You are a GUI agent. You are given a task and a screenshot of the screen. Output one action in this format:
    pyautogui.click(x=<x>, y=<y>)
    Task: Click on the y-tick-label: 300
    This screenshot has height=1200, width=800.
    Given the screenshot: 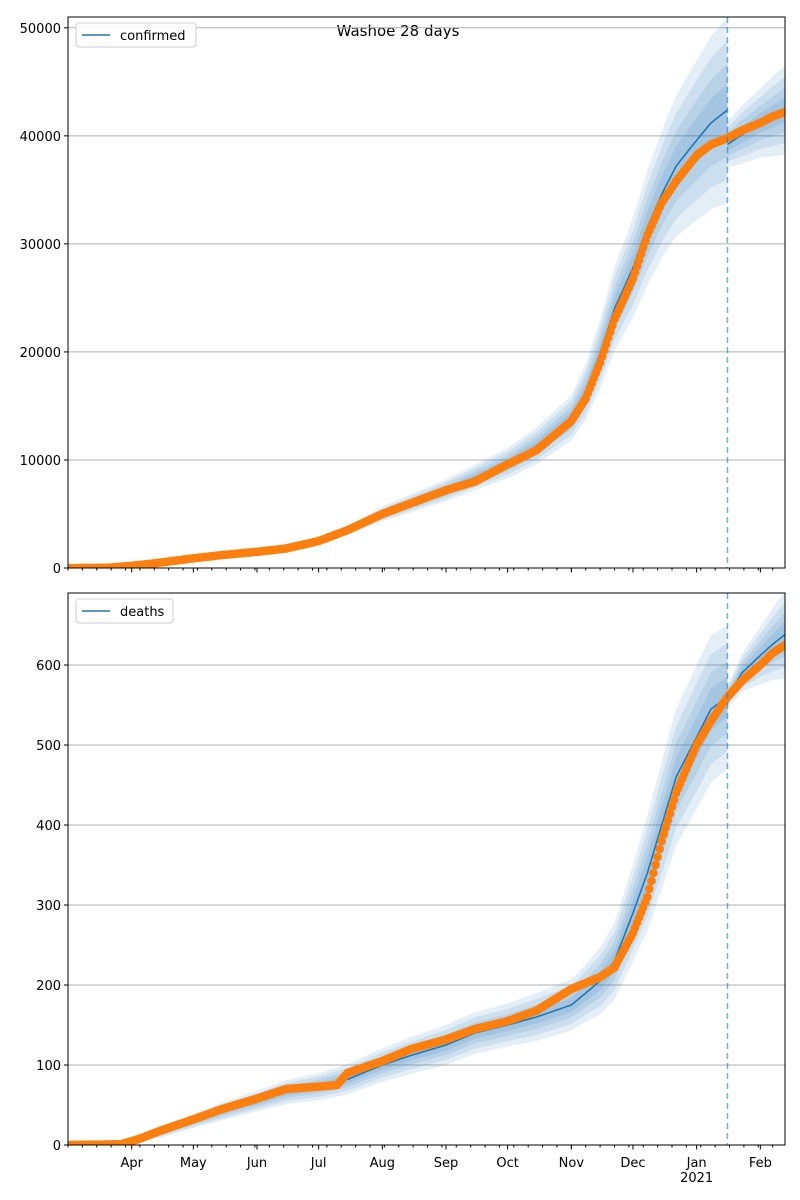 What is the action you would take?
    pyautogui.click(x=48, y=906)
    